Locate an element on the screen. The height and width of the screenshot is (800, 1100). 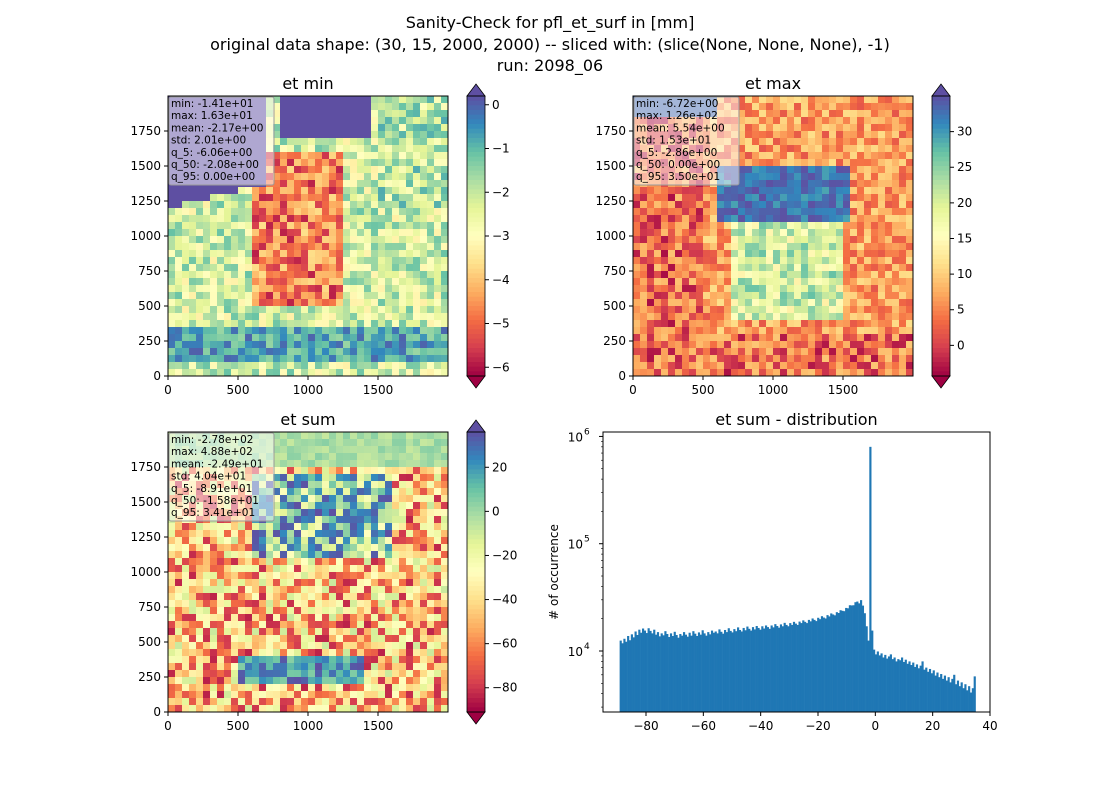
colorbar-tick-label: −6 is located at coordinates (501, 367).